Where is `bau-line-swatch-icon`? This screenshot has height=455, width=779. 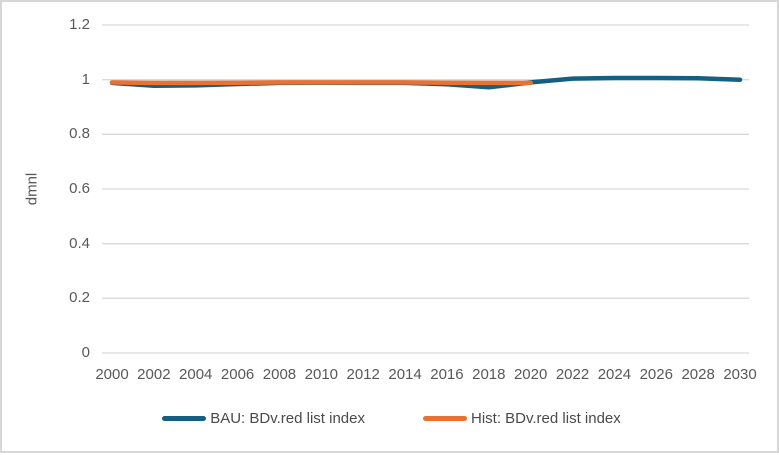
bau-line-swatch-icon is located at coordinates (184, 418).